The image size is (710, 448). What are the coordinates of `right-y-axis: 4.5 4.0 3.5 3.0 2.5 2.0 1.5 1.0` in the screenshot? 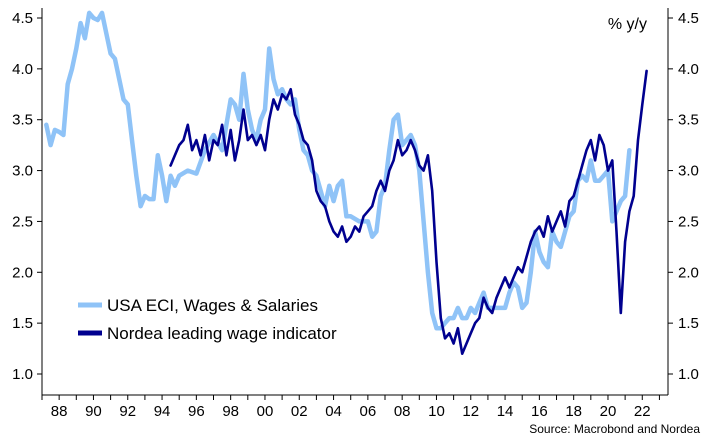 It's located at (683, 201).